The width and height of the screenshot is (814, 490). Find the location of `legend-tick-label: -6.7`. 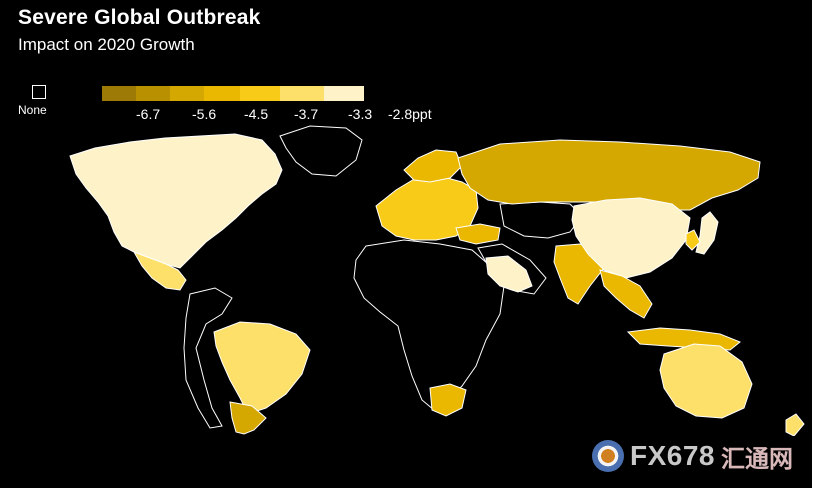

legend-tick-label: -6.7 is located at coordinates (148, 114).